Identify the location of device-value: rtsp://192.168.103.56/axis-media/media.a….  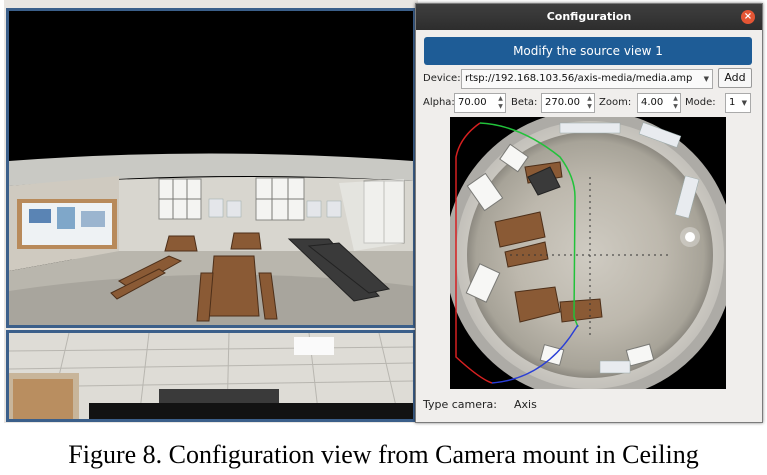
(579, 78).